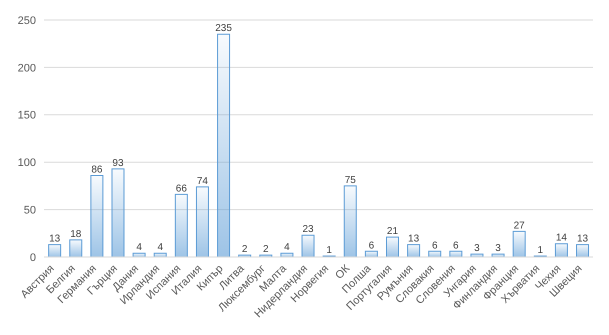  What do you see at coordinates (30, 210) in the screenshot?
I see `y-tick-label: 50` at bounding box center [30, 210].